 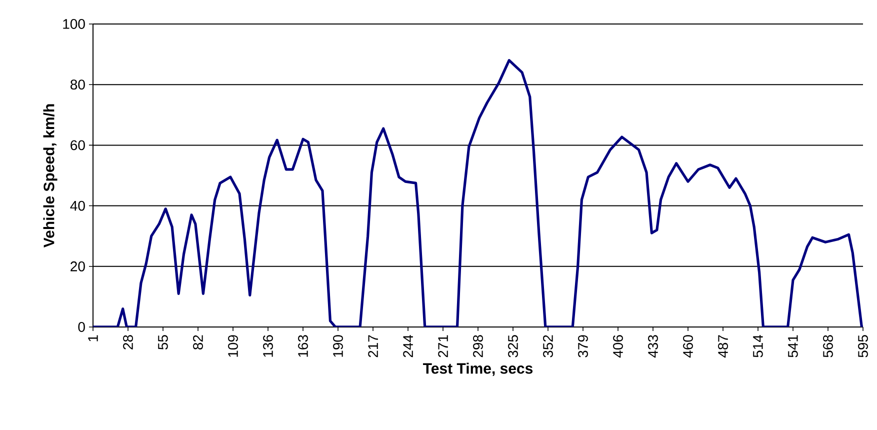 I want to click on x-axis-title: Test Time, secs, so click(x=478, y=369).